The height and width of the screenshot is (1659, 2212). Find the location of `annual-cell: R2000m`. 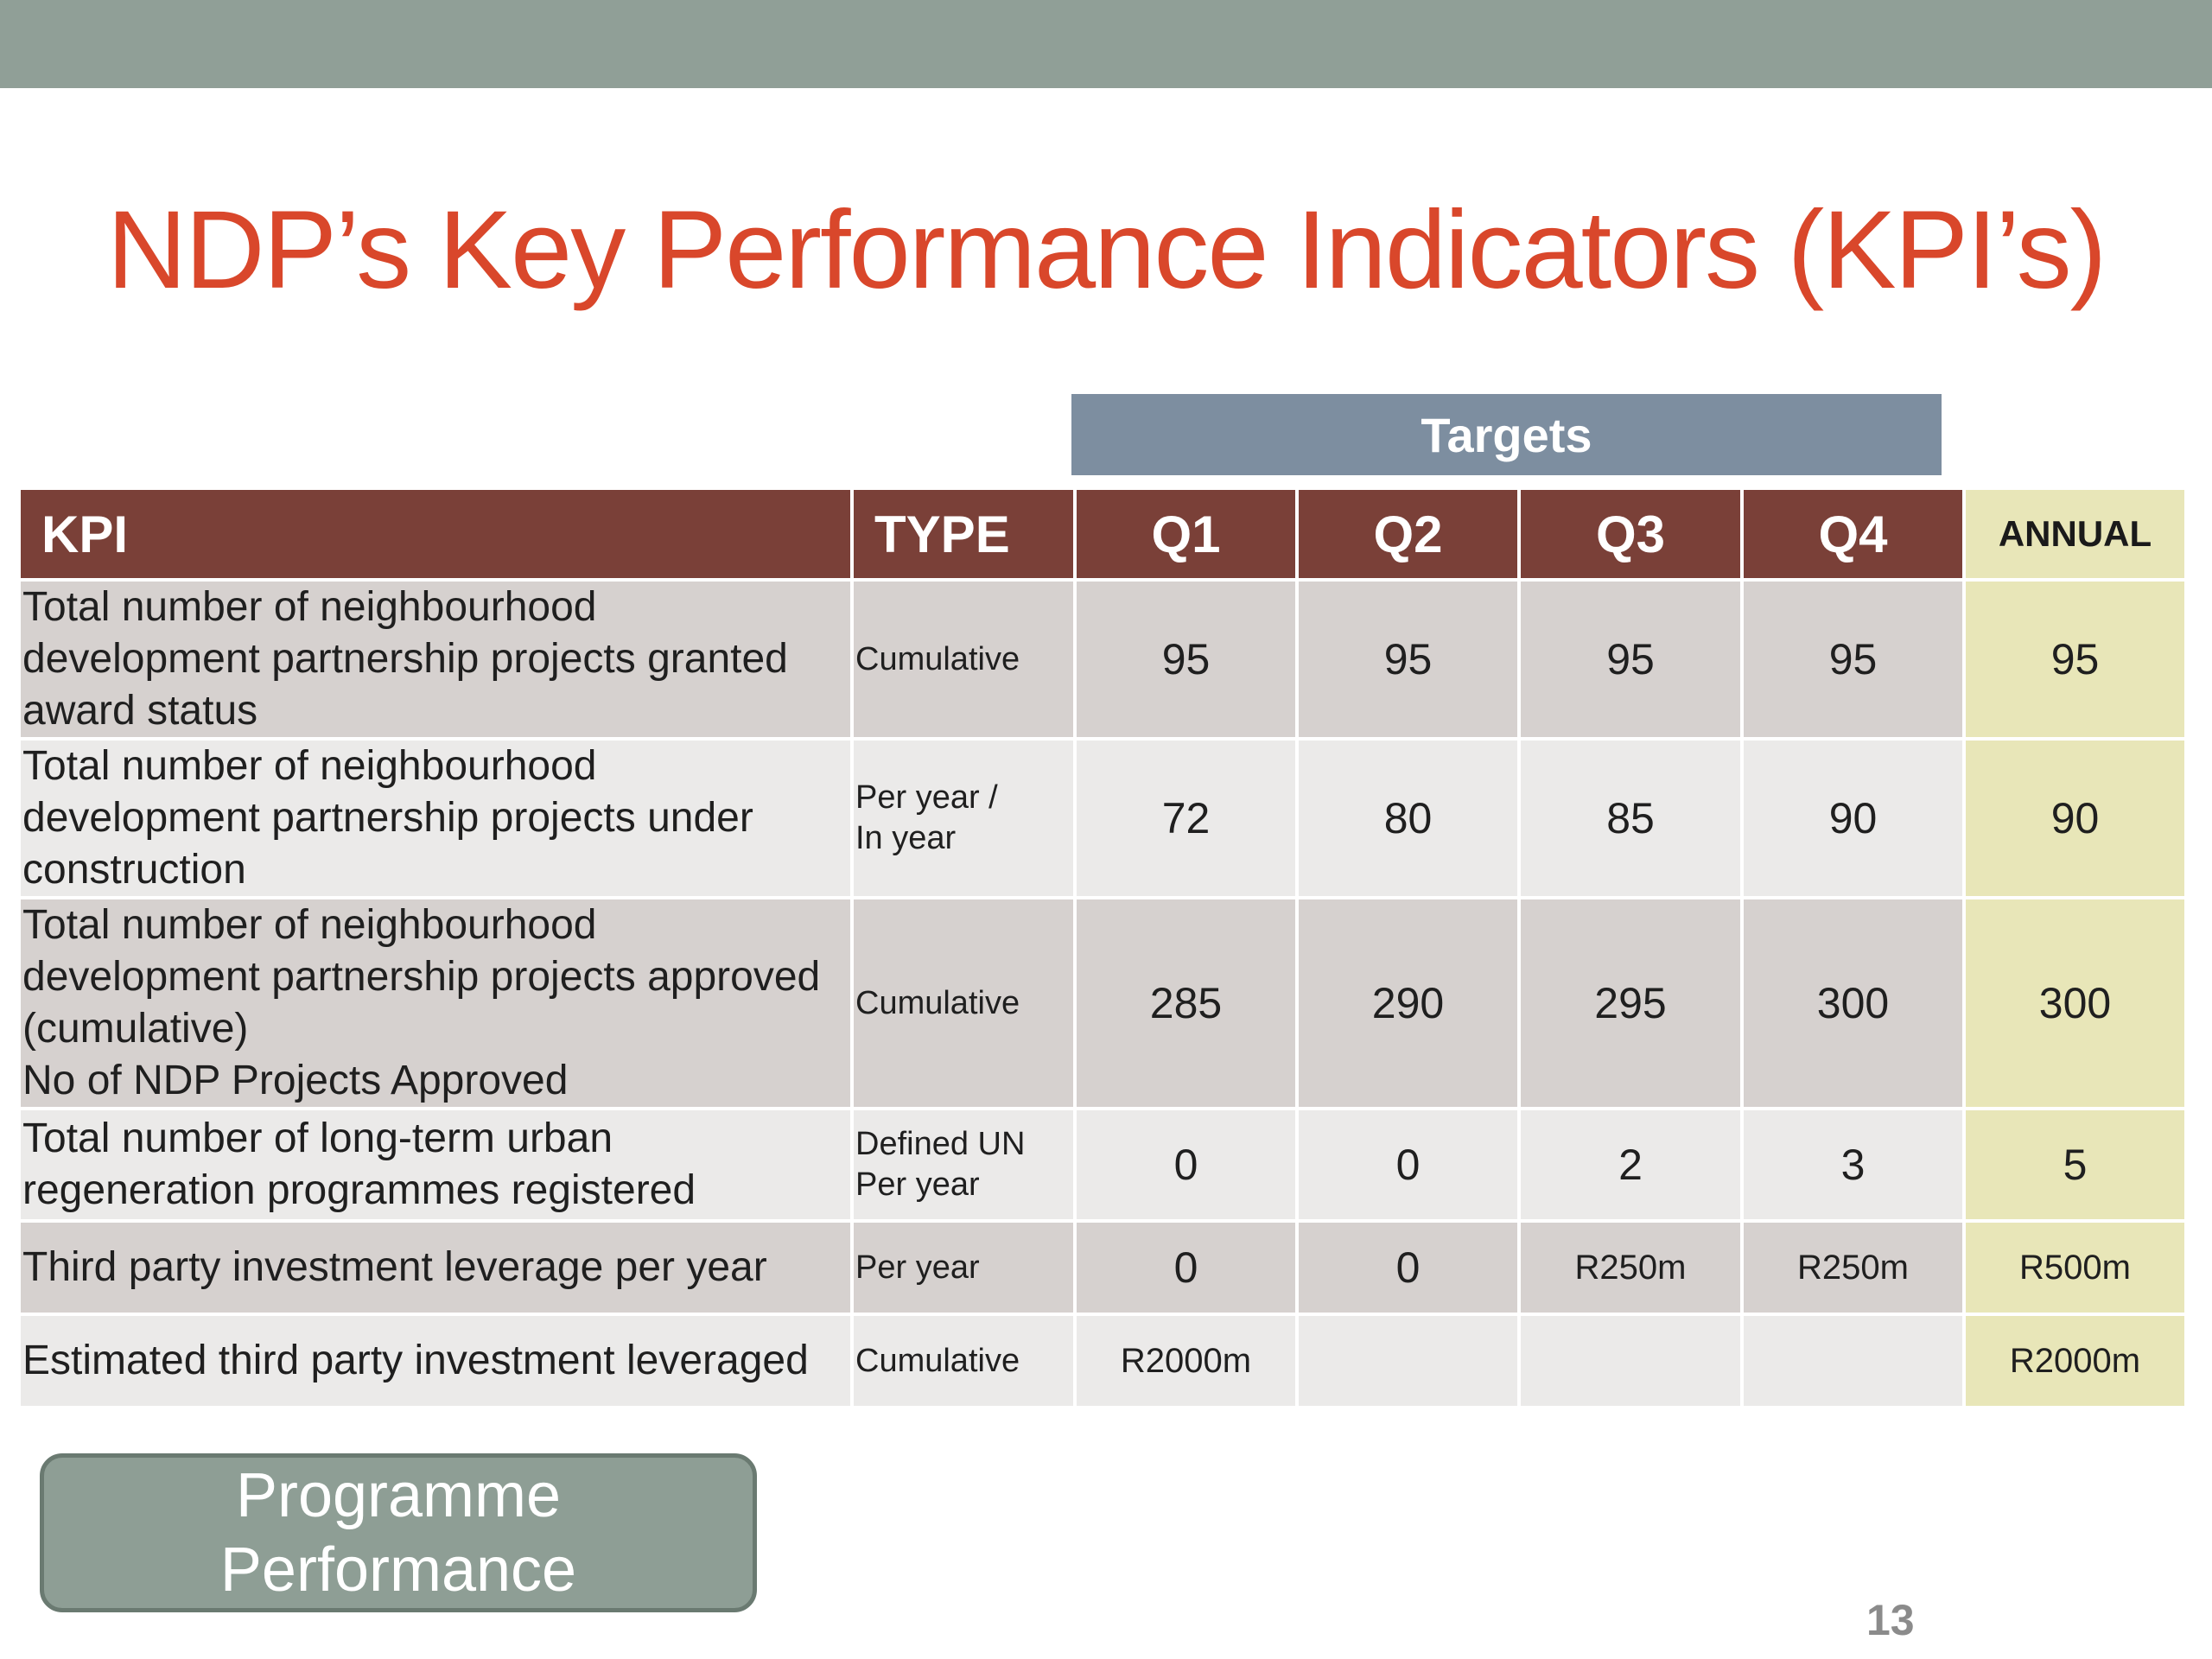

annual-cell: R2000m is located at coordinates (2075, 1361).